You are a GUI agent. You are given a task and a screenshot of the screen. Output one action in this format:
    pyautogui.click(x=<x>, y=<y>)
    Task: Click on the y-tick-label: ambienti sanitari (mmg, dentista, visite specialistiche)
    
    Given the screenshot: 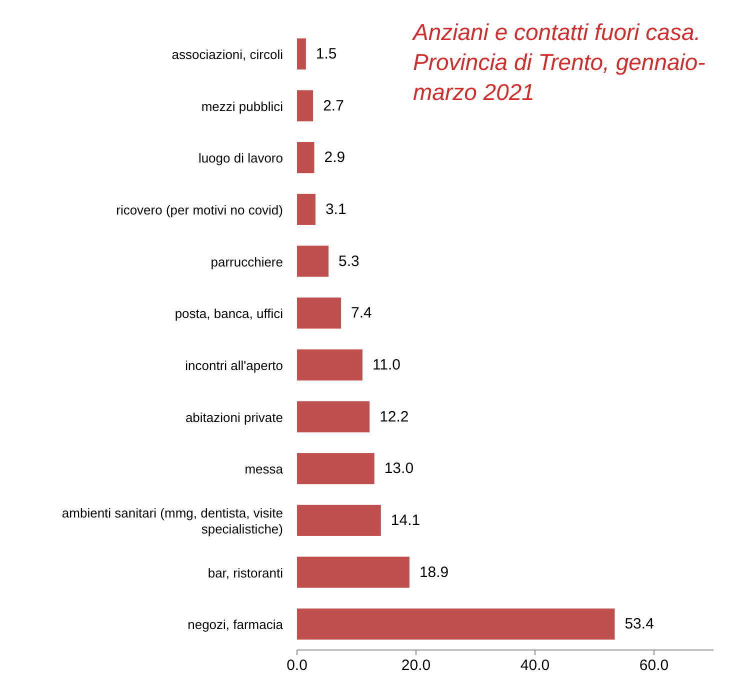 What is the action you would take?
    pyautogui.click(x=172, y=520)
    